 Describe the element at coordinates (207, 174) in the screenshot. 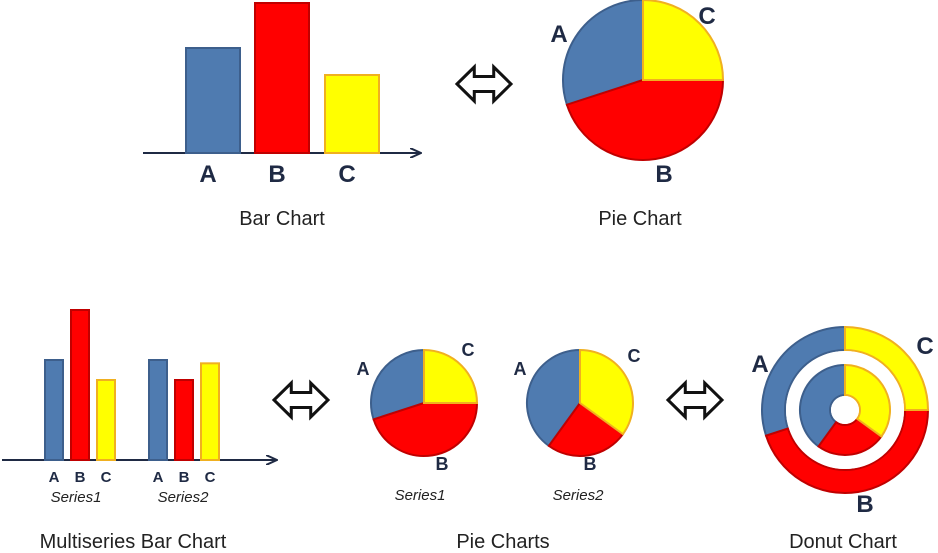

I see `bar-label-a: A` at that location.